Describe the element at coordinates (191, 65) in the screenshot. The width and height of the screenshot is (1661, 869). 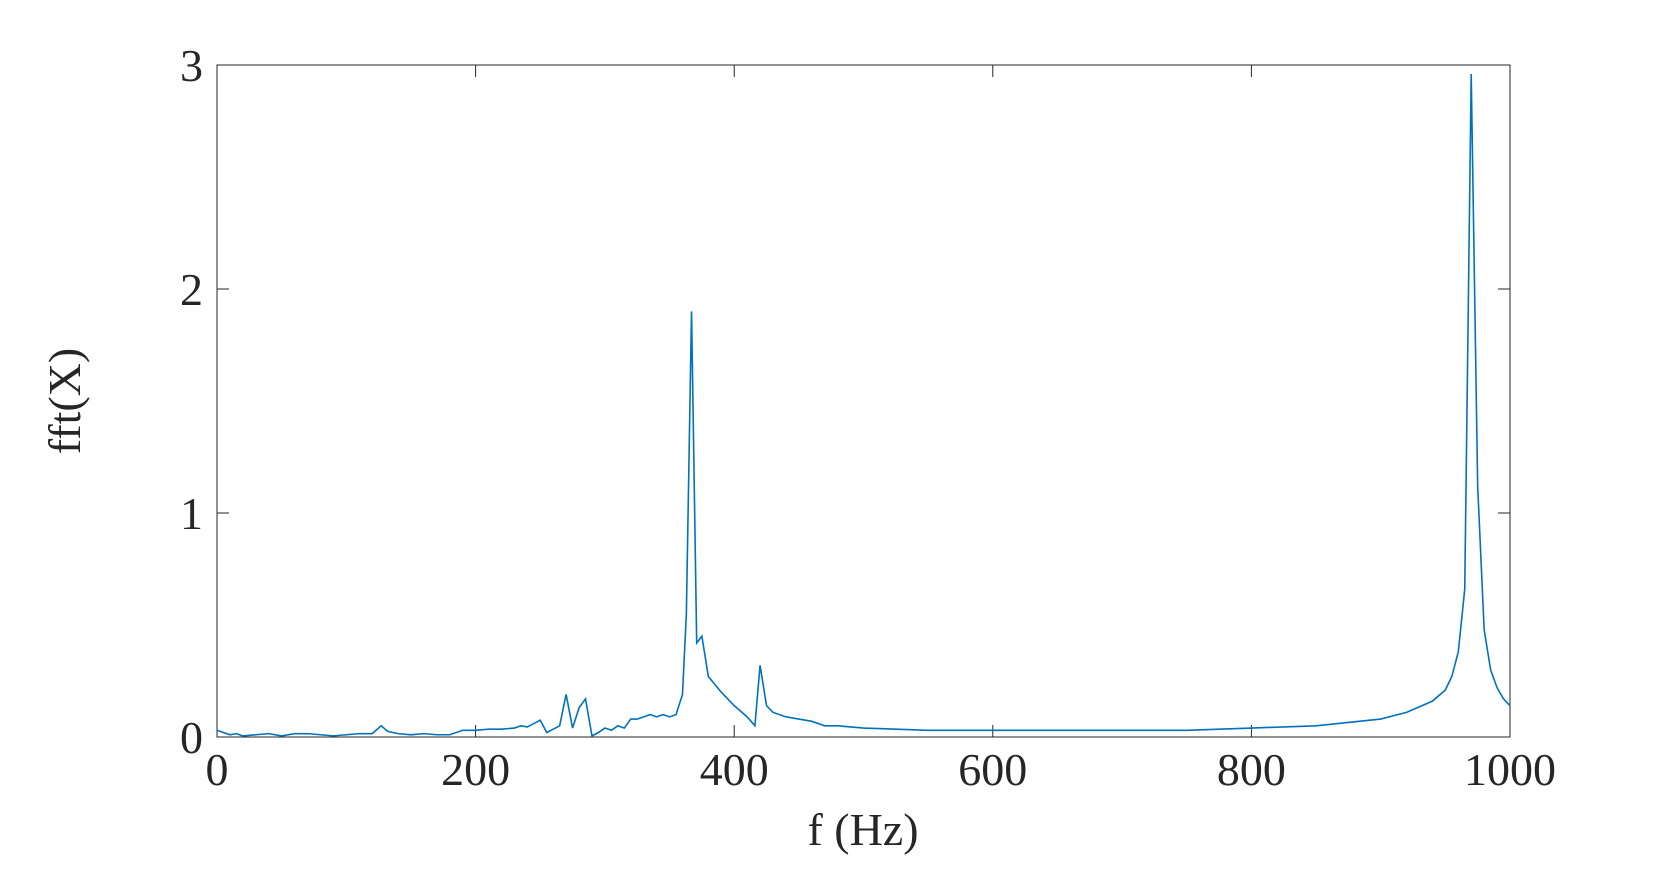
I see `y-tick-label: 3` at that location.